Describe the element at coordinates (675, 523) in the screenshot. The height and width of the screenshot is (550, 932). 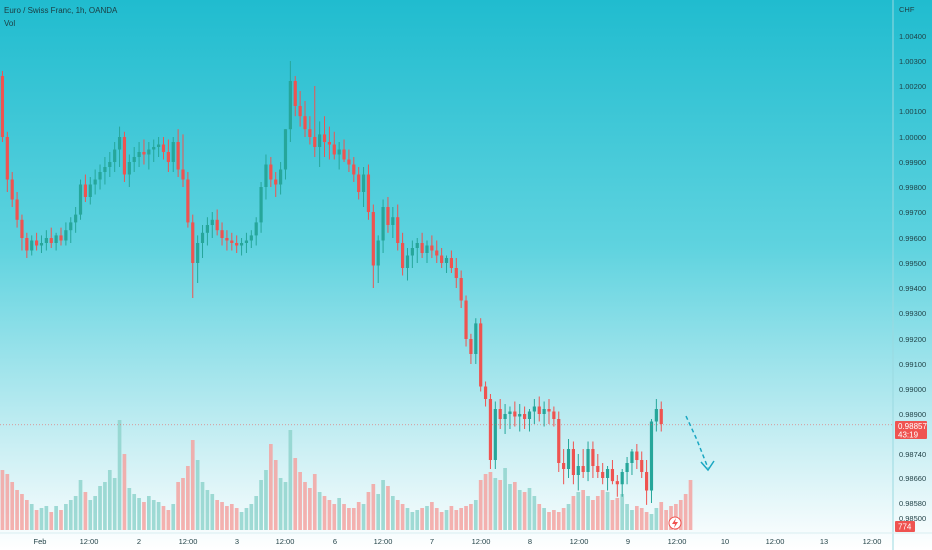
I see `flash-icon-glyph` at that location.